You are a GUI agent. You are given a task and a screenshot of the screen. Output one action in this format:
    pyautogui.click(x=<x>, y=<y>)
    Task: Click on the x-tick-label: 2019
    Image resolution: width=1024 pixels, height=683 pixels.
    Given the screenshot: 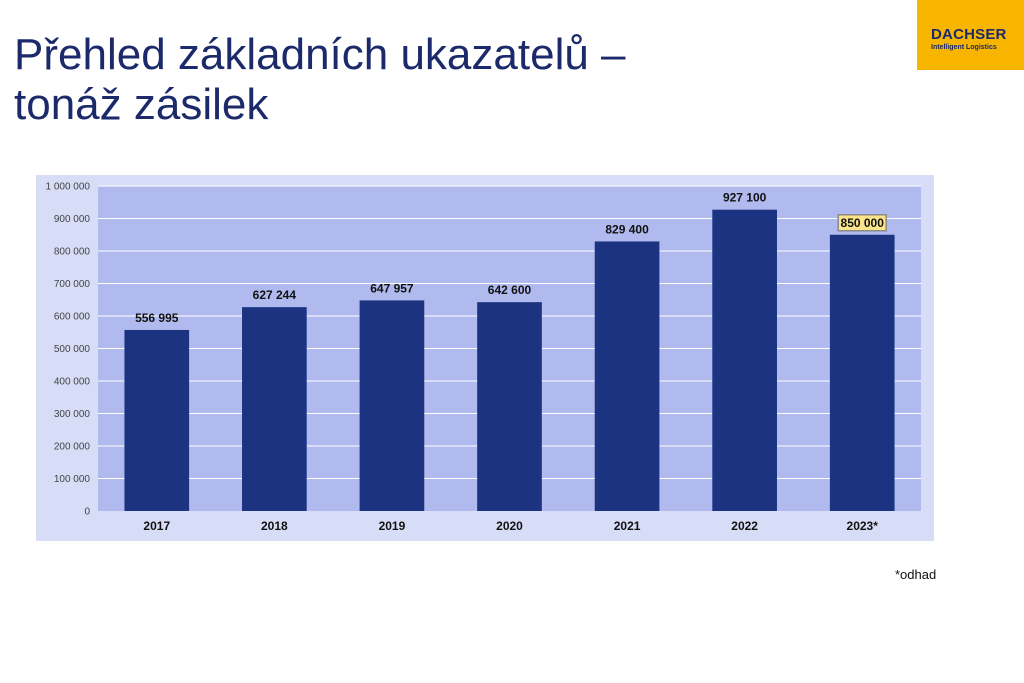 What is the action you would take?
    pyautogui.click(x=392, y=526)
    